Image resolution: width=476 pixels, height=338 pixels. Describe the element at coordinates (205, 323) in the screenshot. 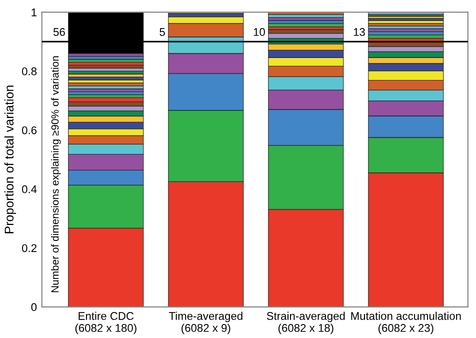

I see `x-tick-label: Time-averaged (6082 x 9)` at that location.